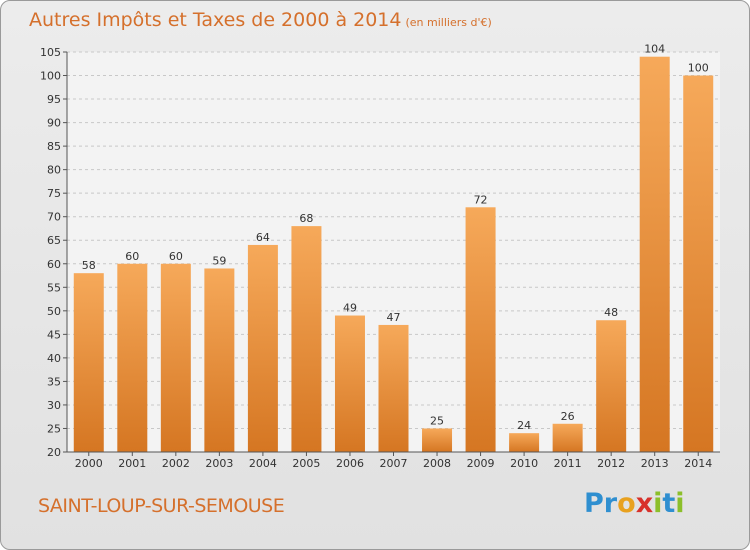  What do you see at coordinates (669, 503) in the screenshot?
I see `logo-letter: t` at bounding box center [669, 503].